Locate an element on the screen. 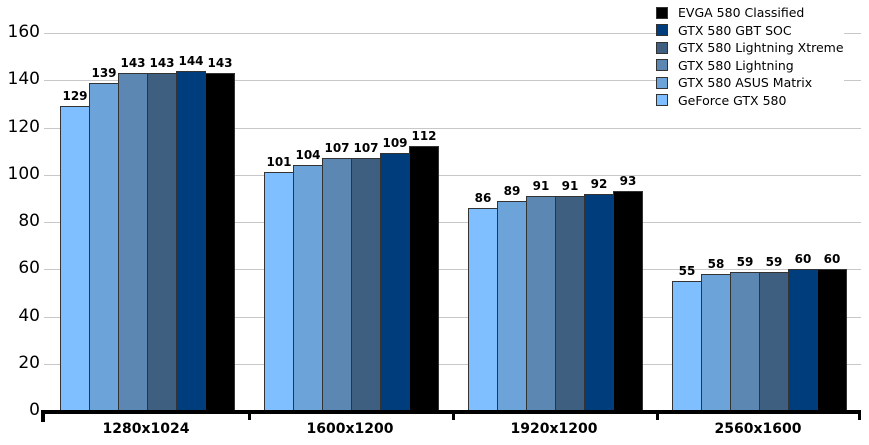 The width and height of the screenshot is (869, 445). y-tick-label: 120 is located at coordinates (23, 127).